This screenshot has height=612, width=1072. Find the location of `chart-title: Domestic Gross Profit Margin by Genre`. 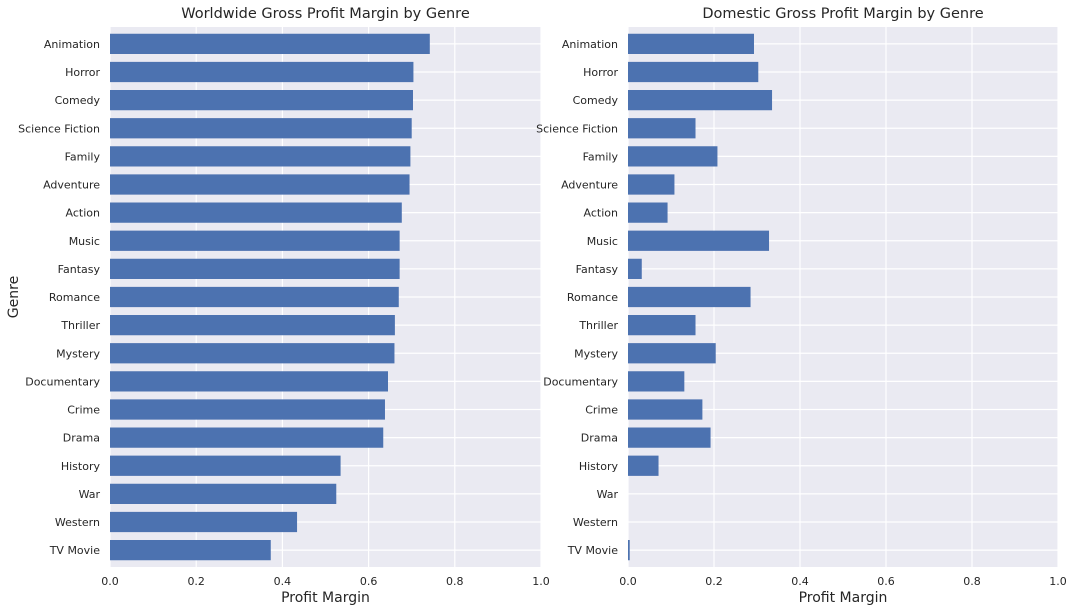

chart-title: Domestic Gross Profit Margin by Genre is located at coordinates (842, 14).